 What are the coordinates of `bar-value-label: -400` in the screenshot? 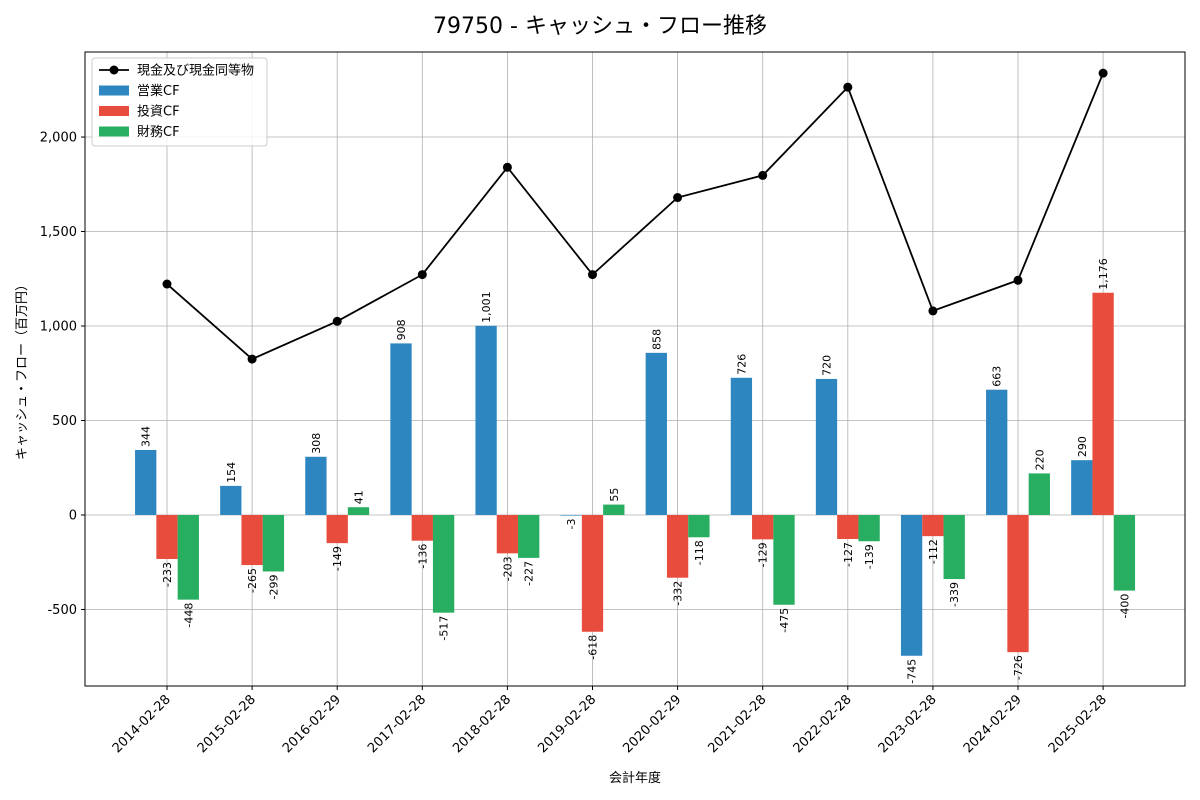 It's located at (1124, 606).